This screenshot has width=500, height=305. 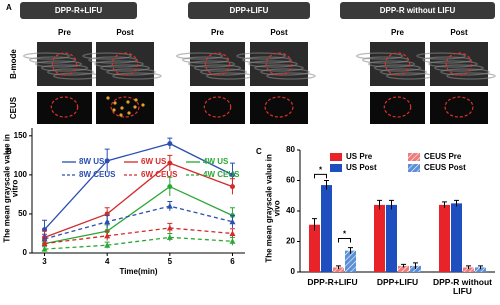 What do you see at coordinates (22, 213) in the screenshot?
I see `y-tick-label: 50` at bounding box center [22, 213].